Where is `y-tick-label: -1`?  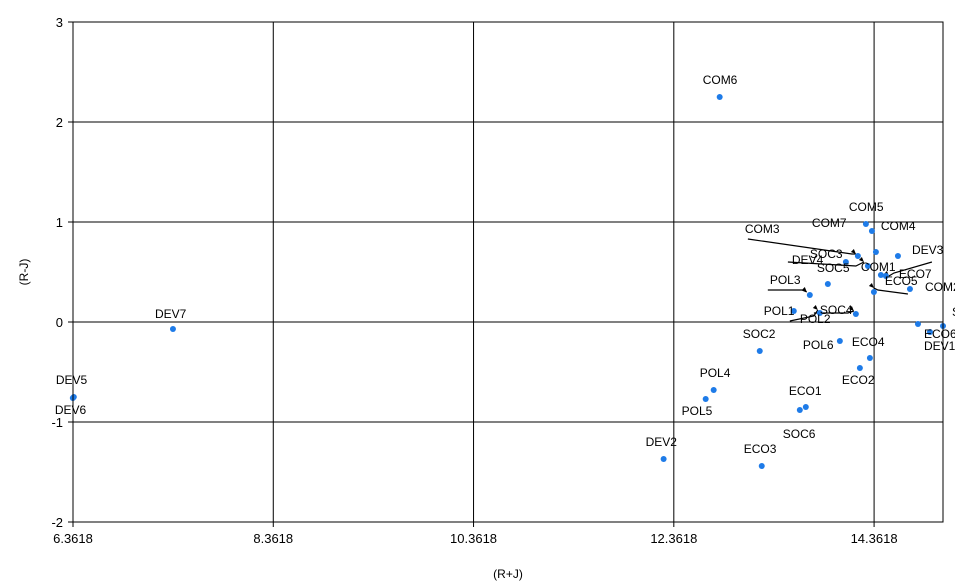 y-tick-label: -1 is located at coordinates (57, 422).